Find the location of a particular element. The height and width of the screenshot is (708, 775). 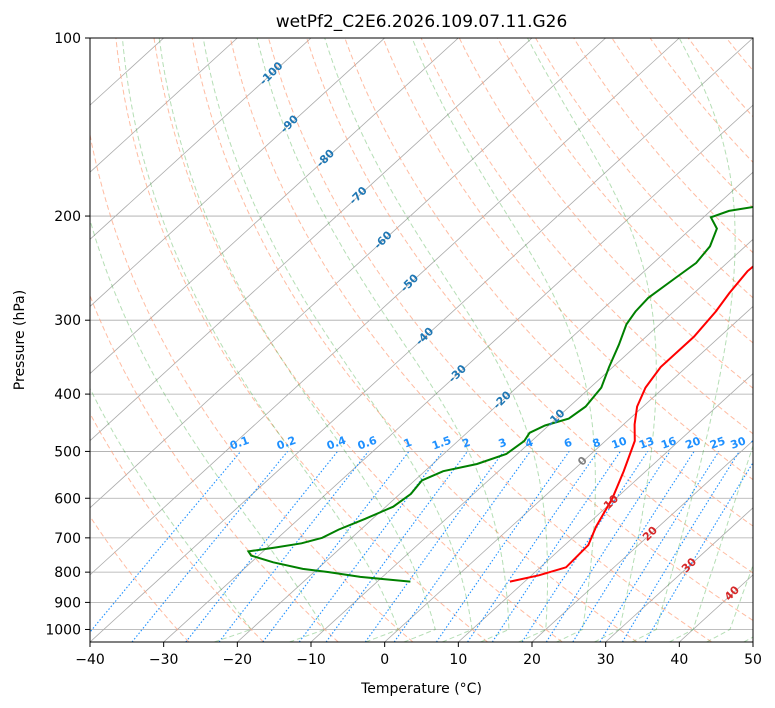

chart-title: wetPf2_C2E6.2026.109.07.11.G26 is located at coordinates (422, 22).